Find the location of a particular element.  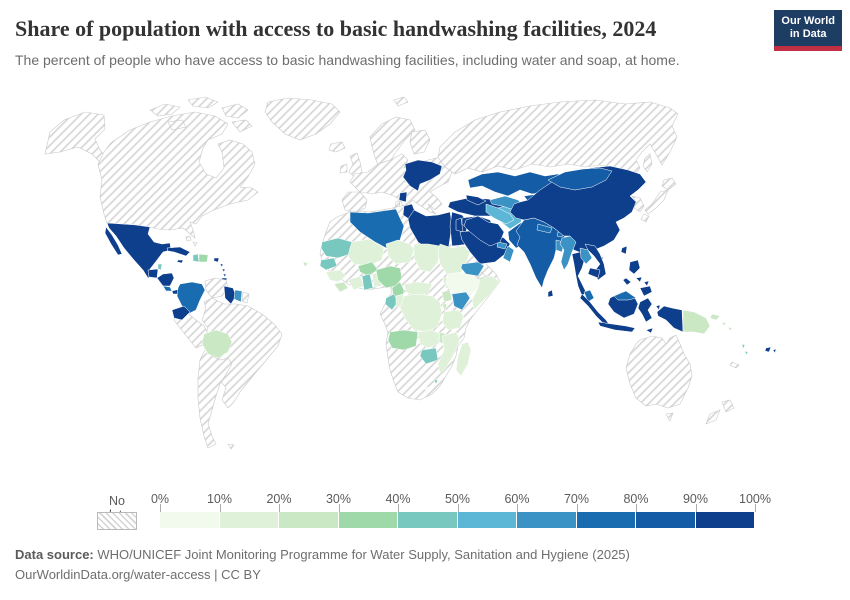

country-suriname: Suriname is located at coordinates (238, 296).